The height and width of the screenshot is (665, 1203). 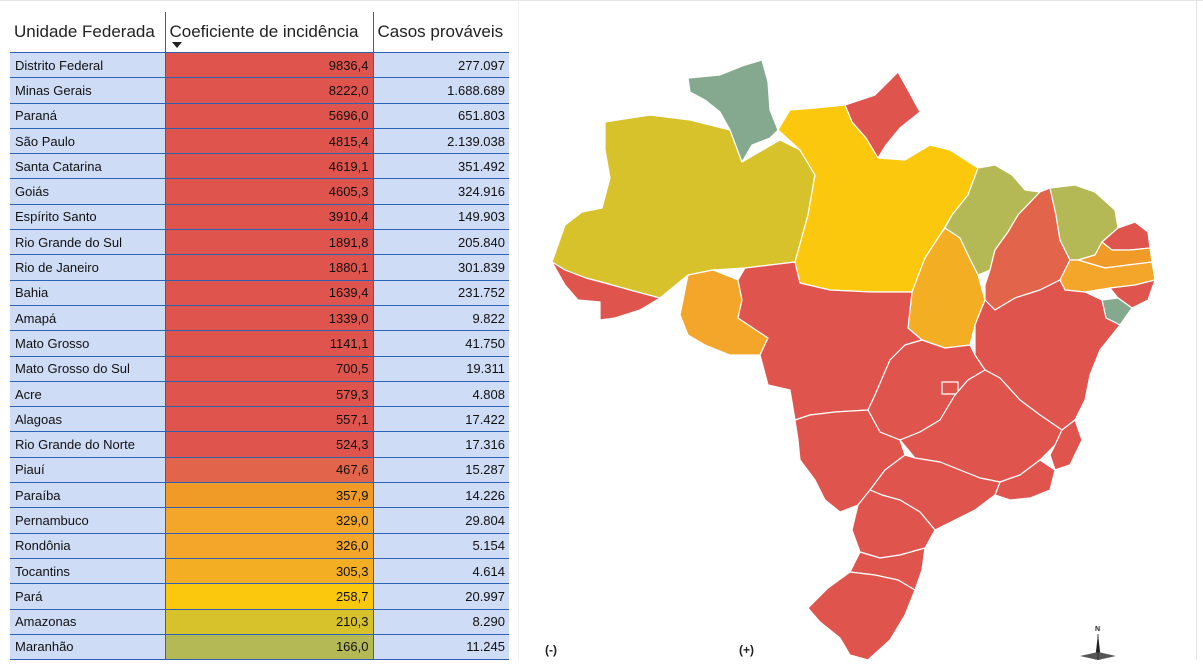 What do you see at coordinates (269, 116) in the screenshot?
I see `cell-coeficiente: 5696,0` at bounding box center [269, 116].